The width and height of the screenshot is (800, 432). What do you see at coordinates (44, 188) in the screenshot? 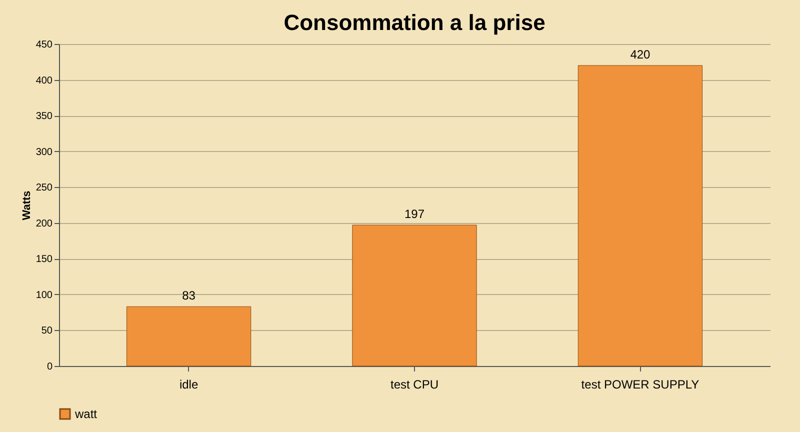
I see `y-tick-label: 250` at bounding box center [44, 188].